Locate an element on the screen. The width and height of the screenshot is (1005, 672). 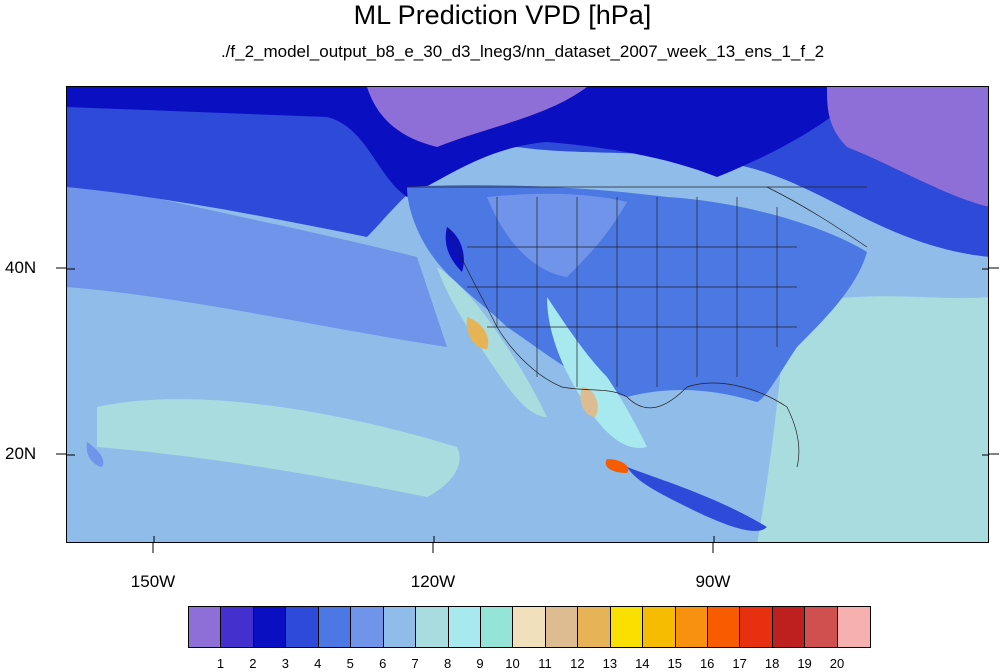
north-deep-band is located at coordinates (467, 142).